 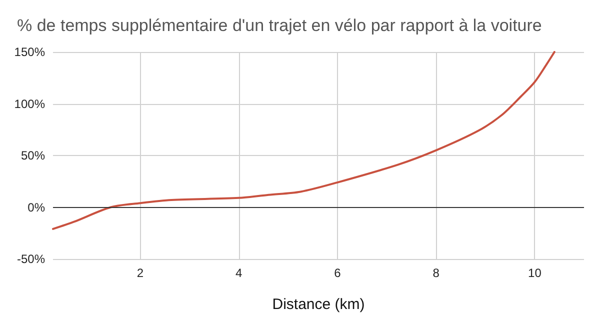 I want to click on x-tick-label: 4, so click(x=239, y=273).